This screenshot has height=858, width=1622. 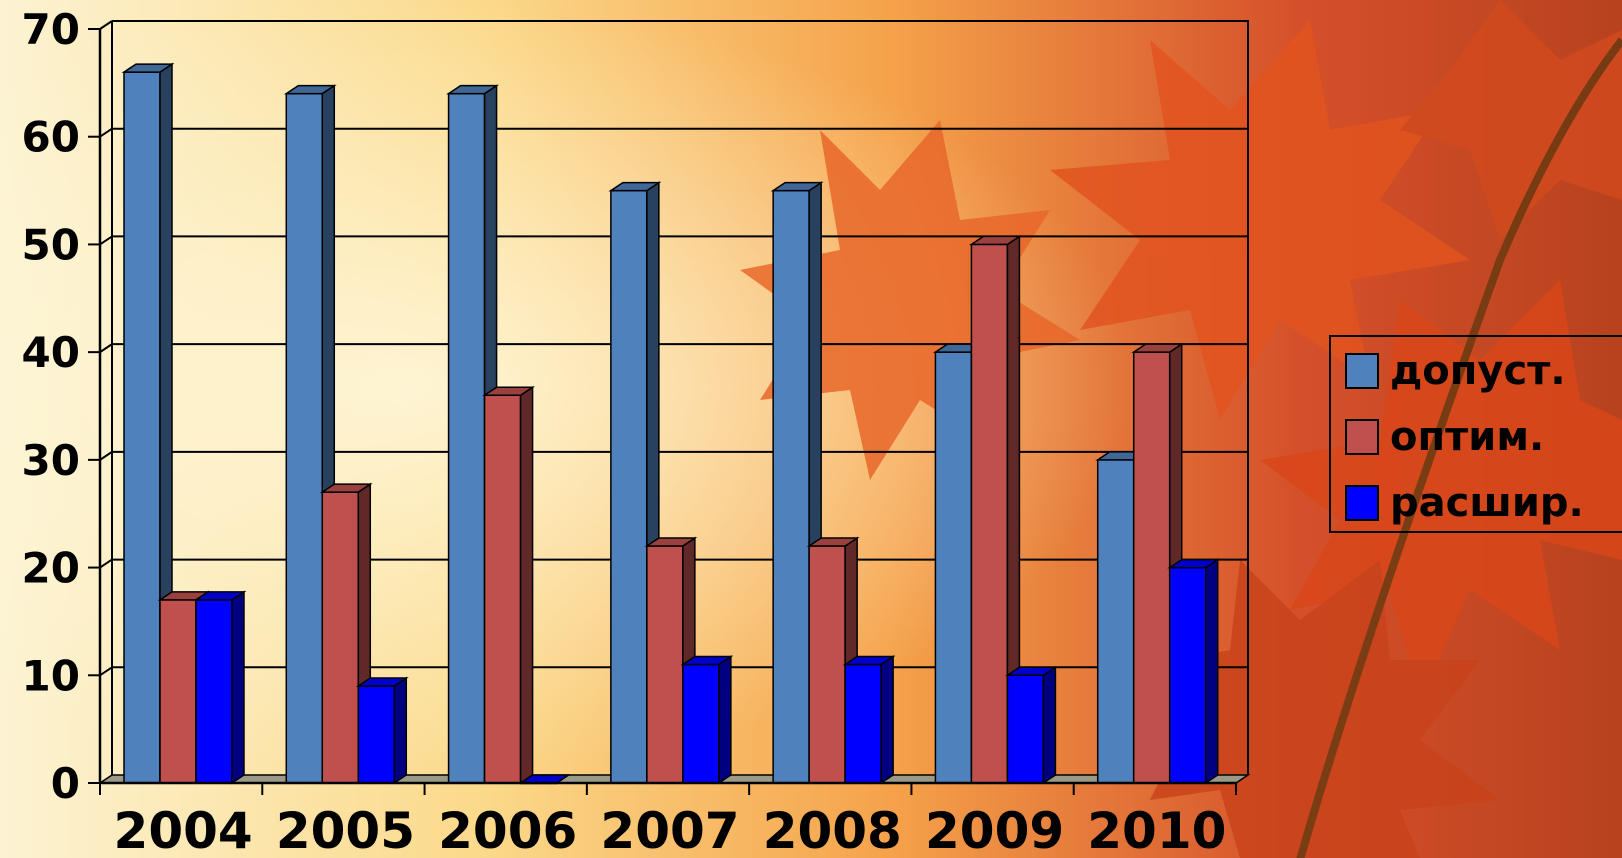 What do you see at coordinates (51, 406) in the screenshot?
I see `y-tick-labels: 0 10 20 30 40 50 60 70` at bounding box center [51, 406].